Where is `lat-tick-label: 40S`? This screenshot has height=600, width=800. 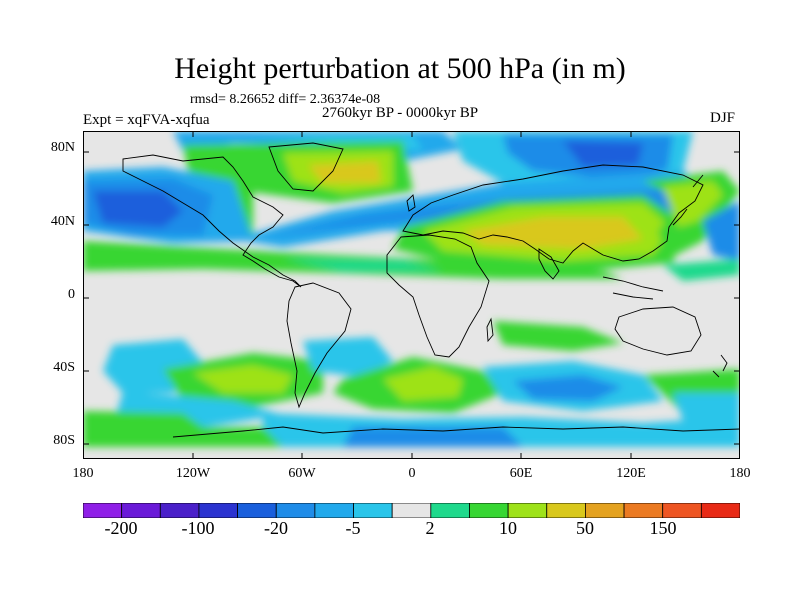
lat-tick-label: 40S is located at coordinates (64, 367).